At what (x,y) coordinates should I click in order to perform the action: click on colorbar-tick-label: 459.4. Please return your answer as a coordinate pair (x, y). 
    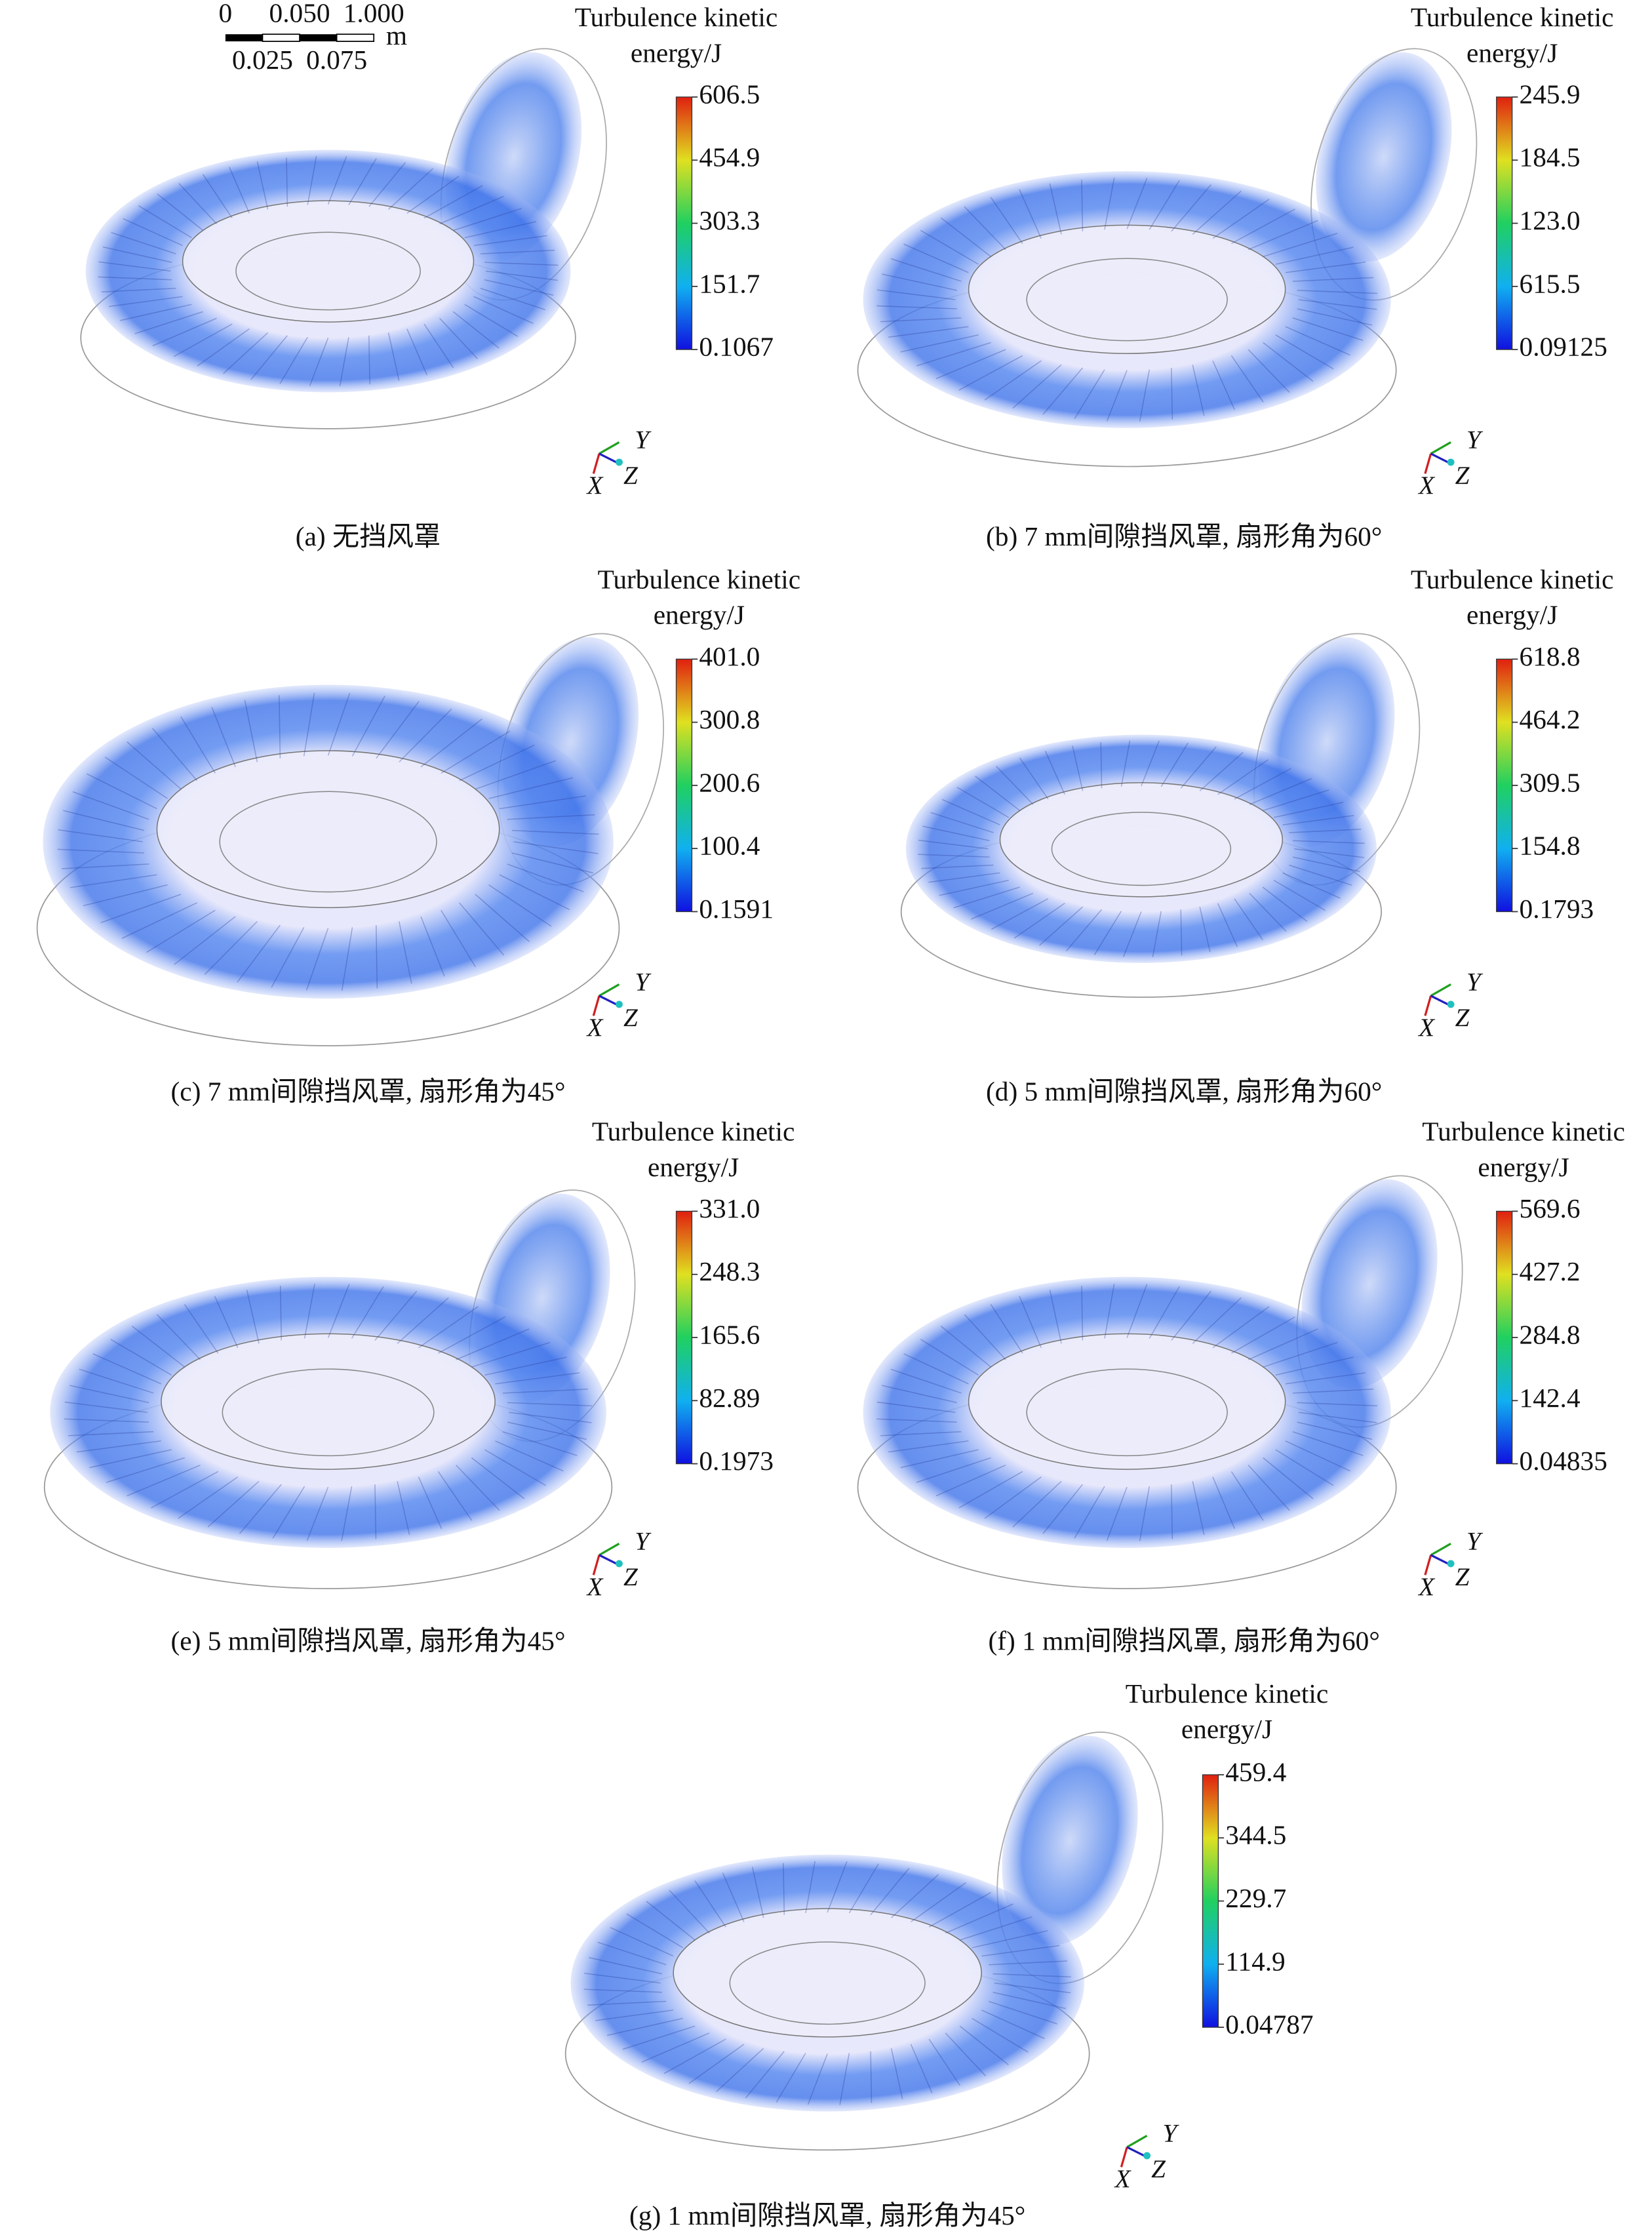
    Looking at the image, I should click on (1255, 1771).